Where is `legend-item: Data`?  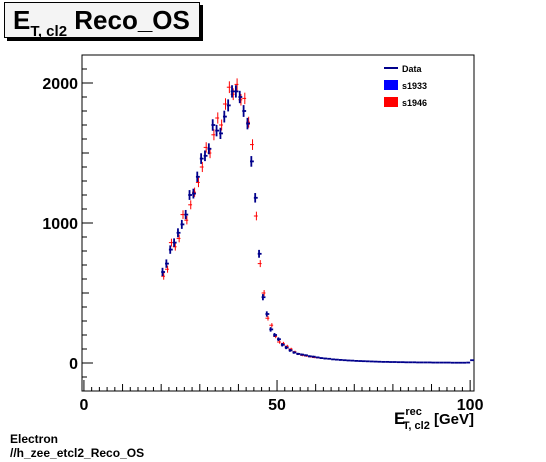
legend-item: Data is located at coordinates (403, 69).